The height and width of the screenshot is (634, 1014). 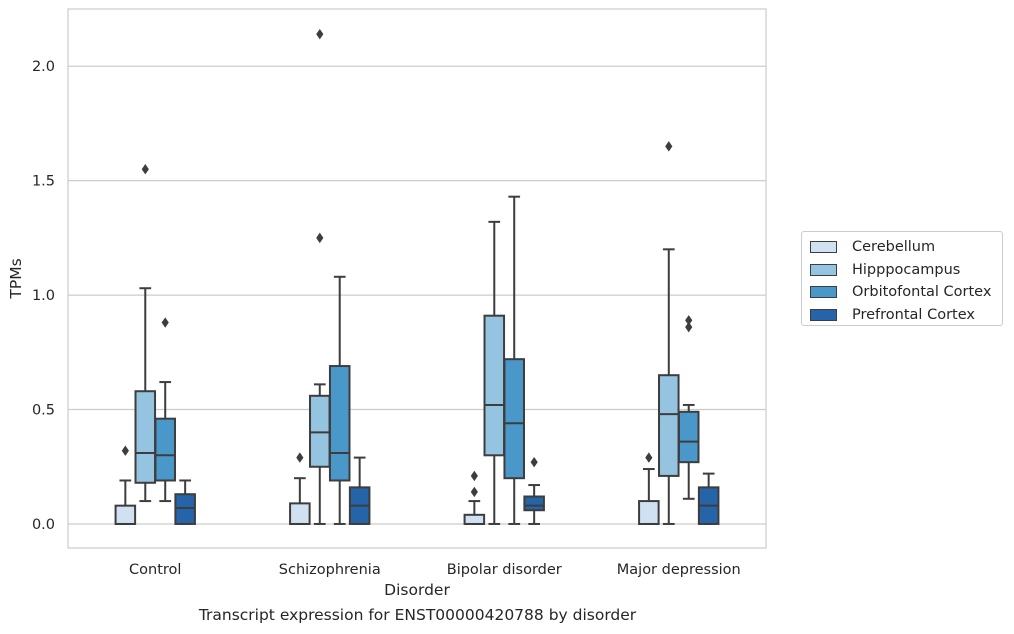 What do you see at coordinates (894, 247) in the screenshot?
I see `legend-label: Cerebellum` at bounding box center [894, 247].